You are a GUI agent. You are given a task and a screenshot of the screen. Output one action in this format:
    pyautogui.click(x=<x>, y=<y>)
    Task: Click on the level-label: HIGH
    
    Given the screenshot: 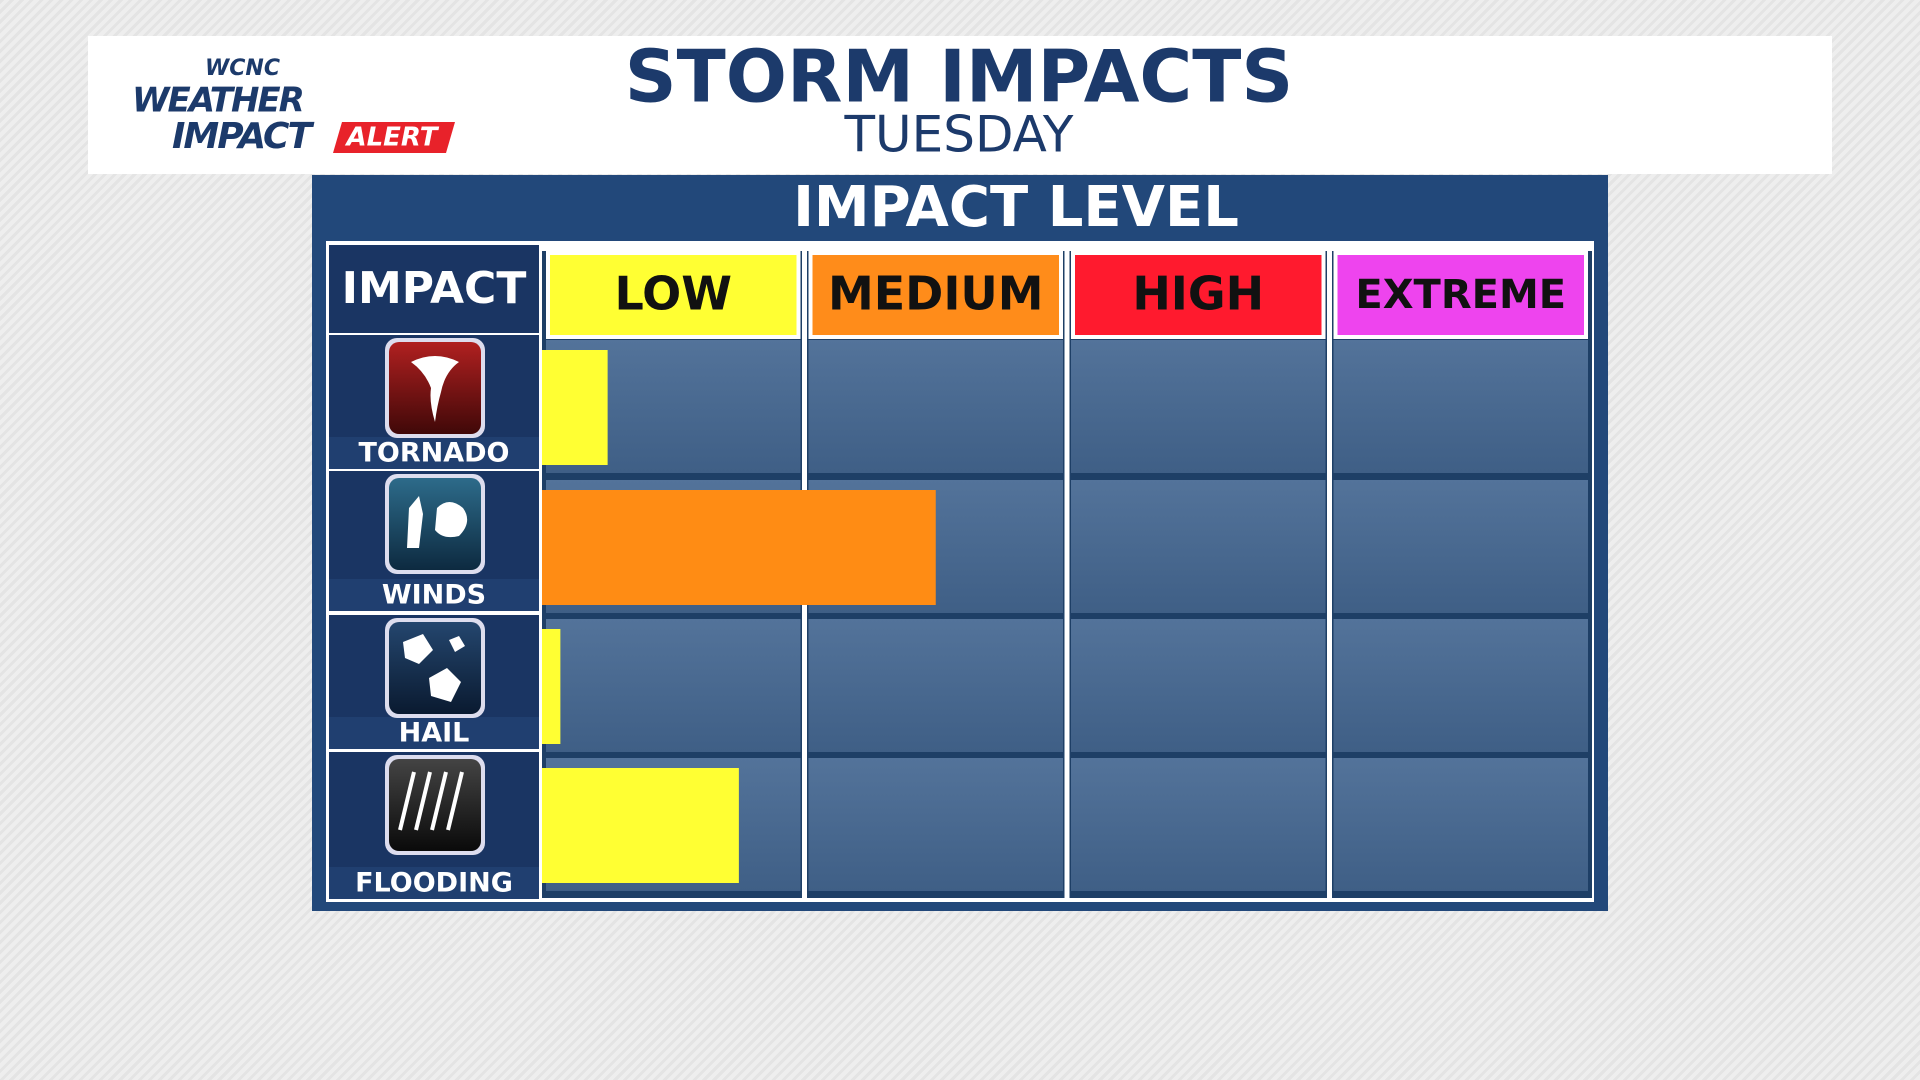 What is the action you would take?
    pyautogui.click(x=1198, y=294)
    